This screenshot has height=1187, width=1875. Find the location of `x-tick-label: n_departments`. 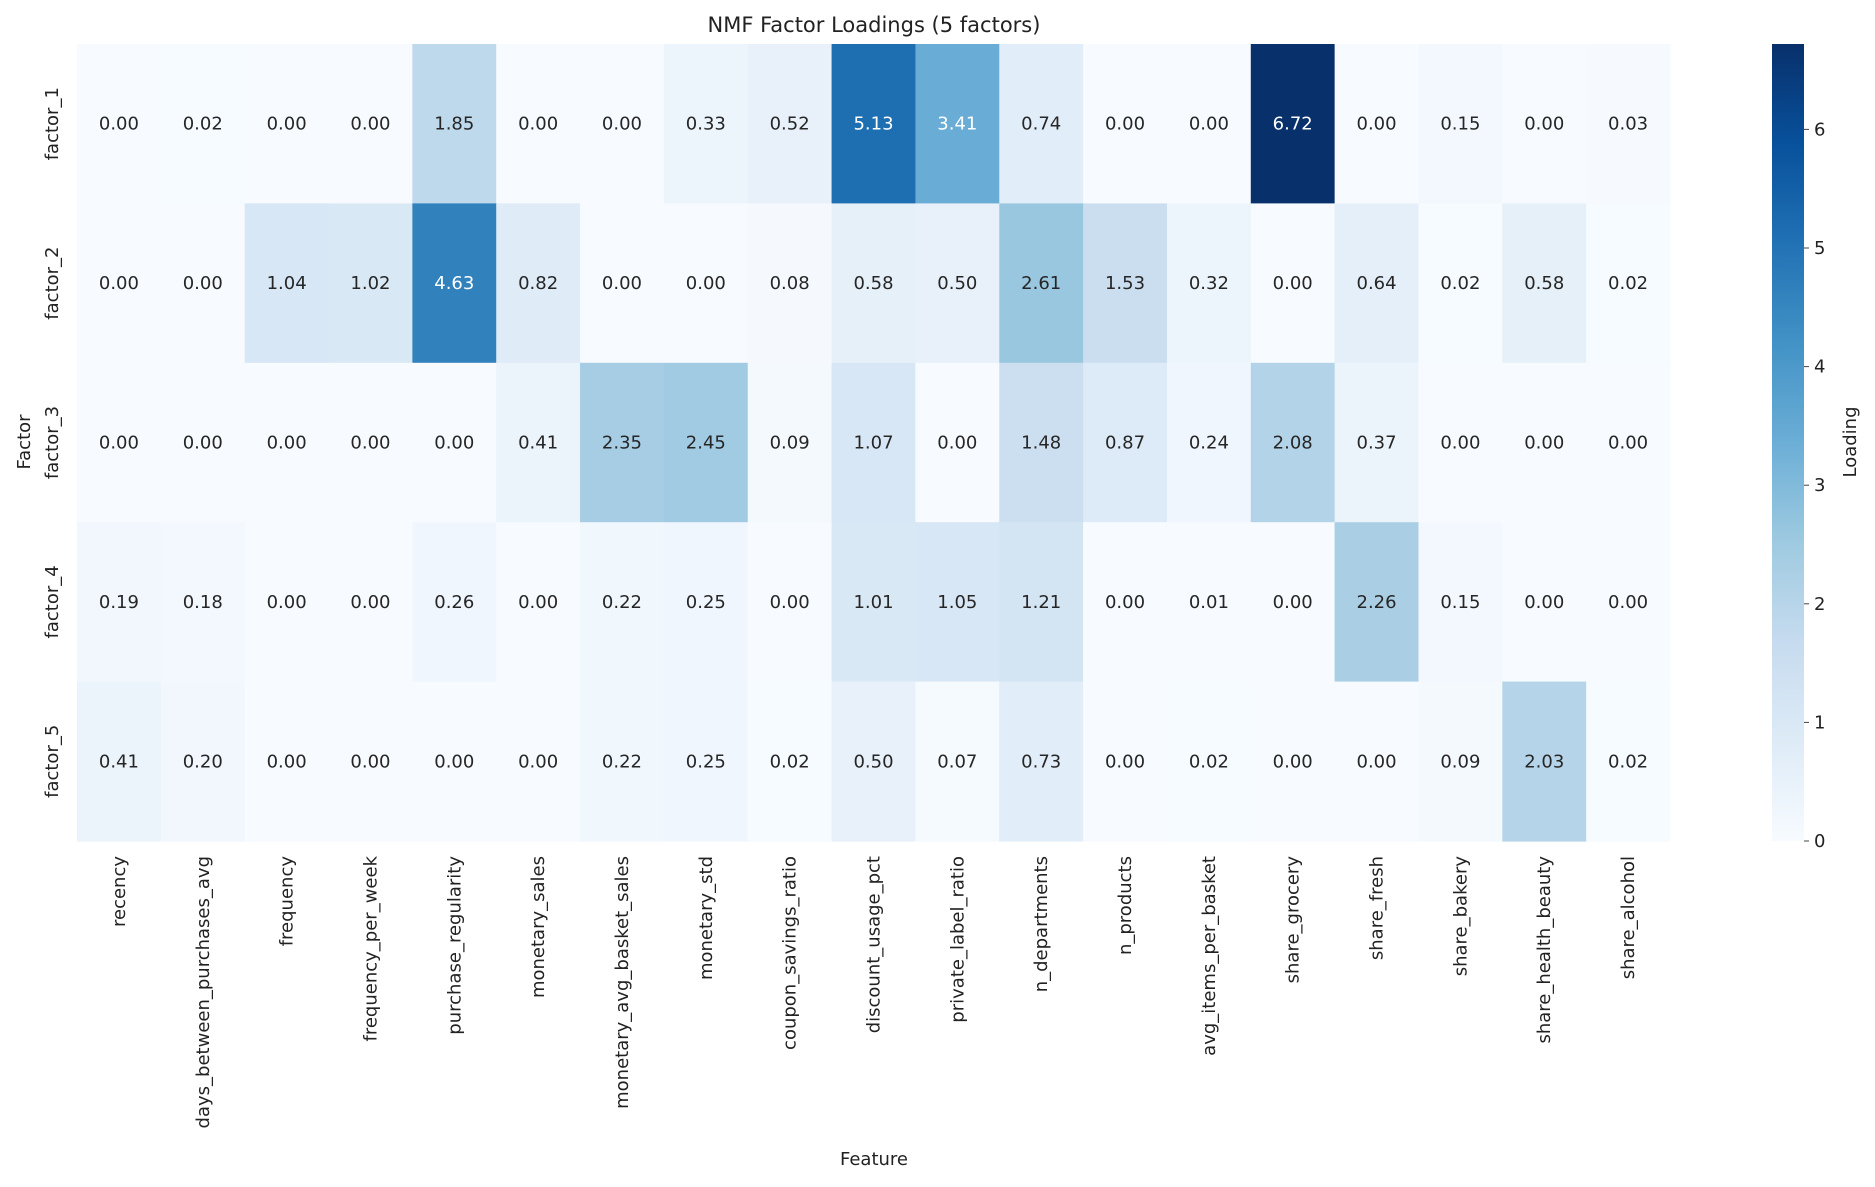

x-tick-label: n_departments is located at coordinates (1041, 924).